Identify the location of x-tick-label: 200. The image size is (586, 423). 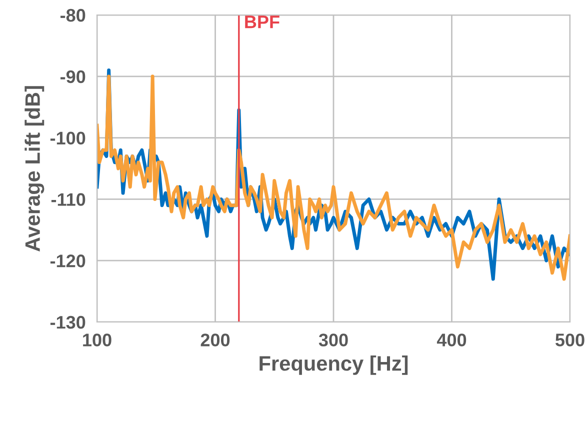
(215, 340).